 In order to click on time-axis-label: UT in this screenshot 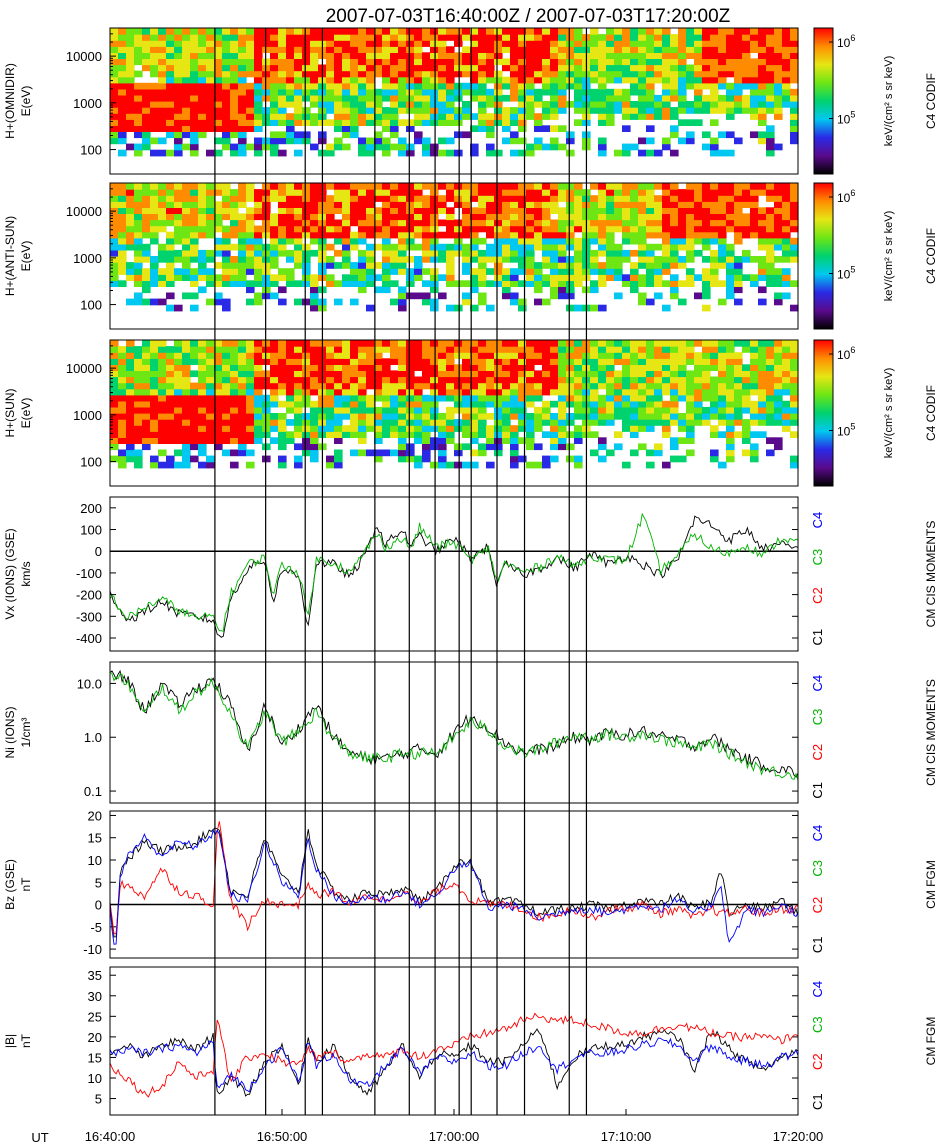, I will do `click(39, 1137)`.